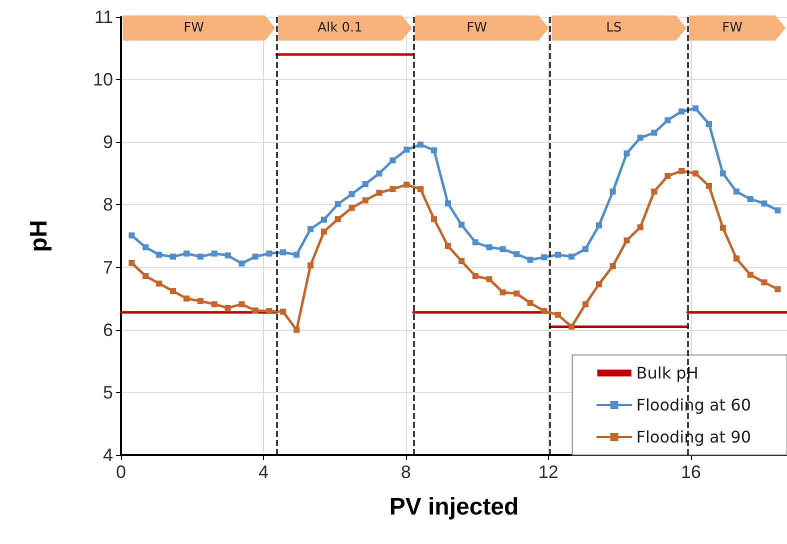  I want to click on y-tick-label: 5, so click(107, 392).